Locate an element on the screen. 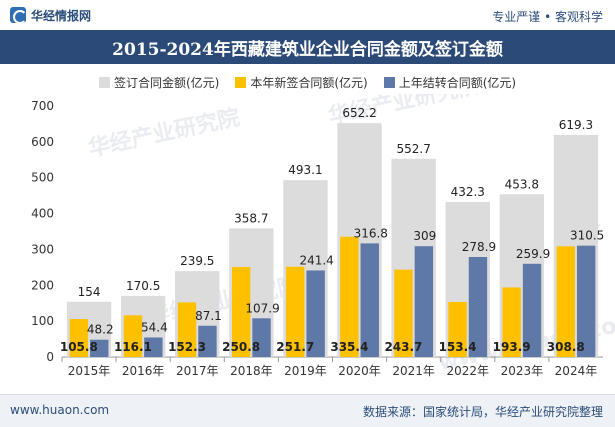 The width and height of the screenshot is (615, 427). value-label-carryover: 107.9 is located at coordinates (262, 308).